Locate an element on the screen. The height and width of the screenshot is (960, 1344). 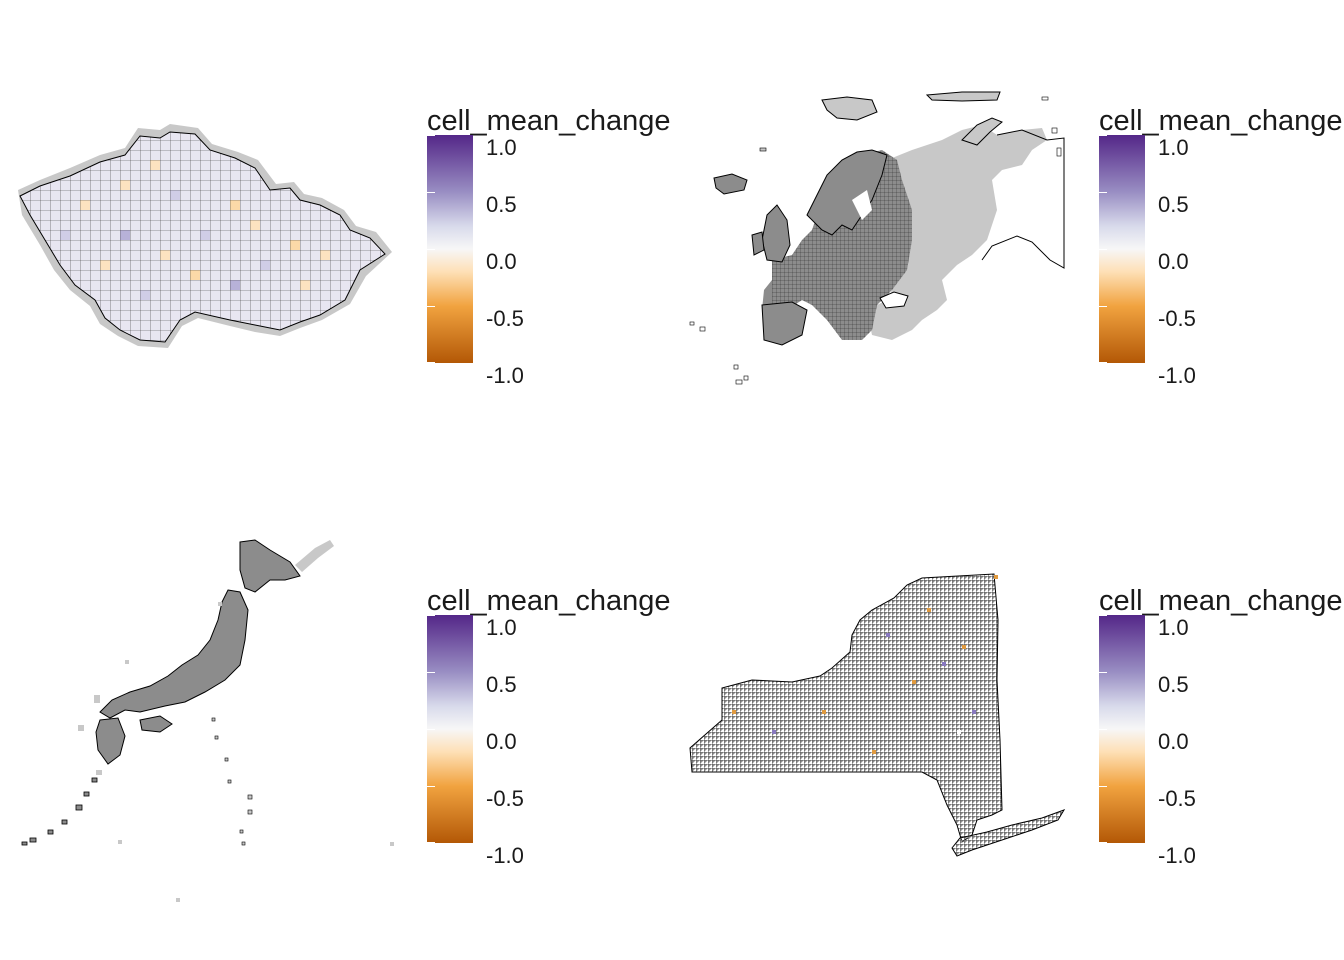
long-island is located at coordinates (1008, 833).